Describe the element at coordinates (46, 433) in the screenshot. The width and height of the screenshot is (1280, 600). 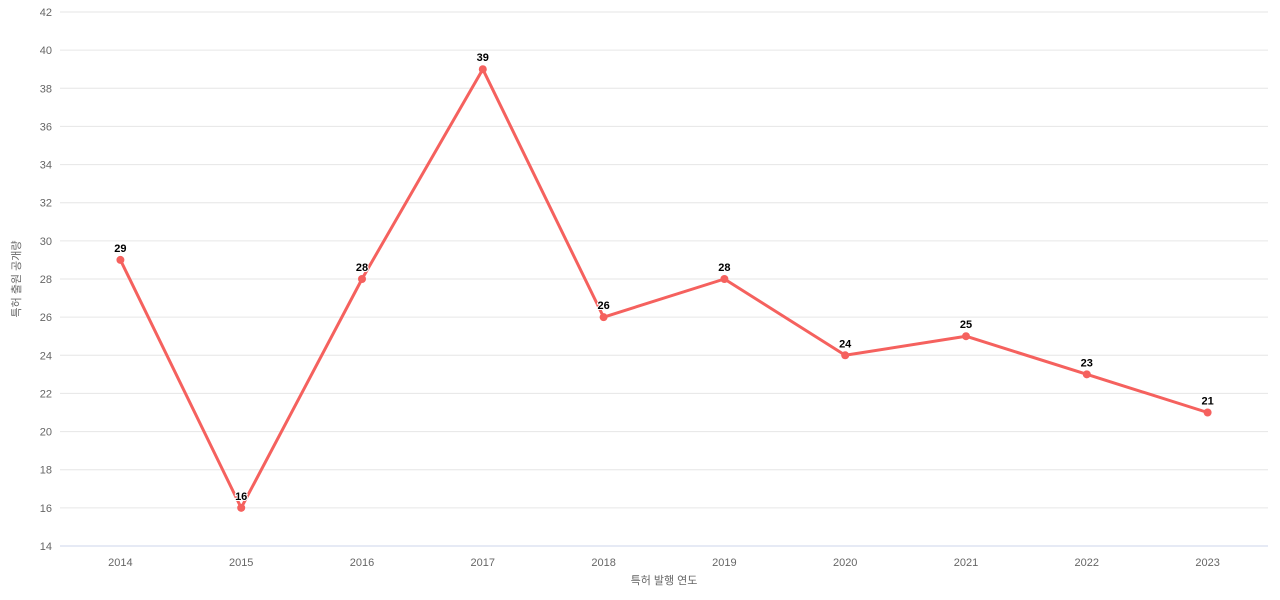
I see `y-axis-tick-label: 20` at that location.